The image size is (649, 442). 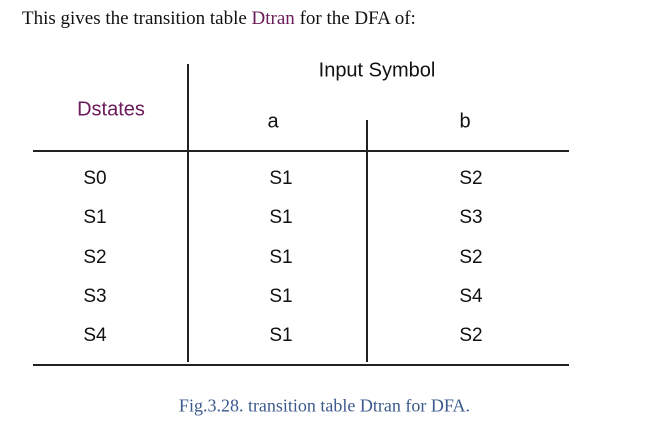 I want to click on table-cell-state: S1, so click(x=95, y=217).